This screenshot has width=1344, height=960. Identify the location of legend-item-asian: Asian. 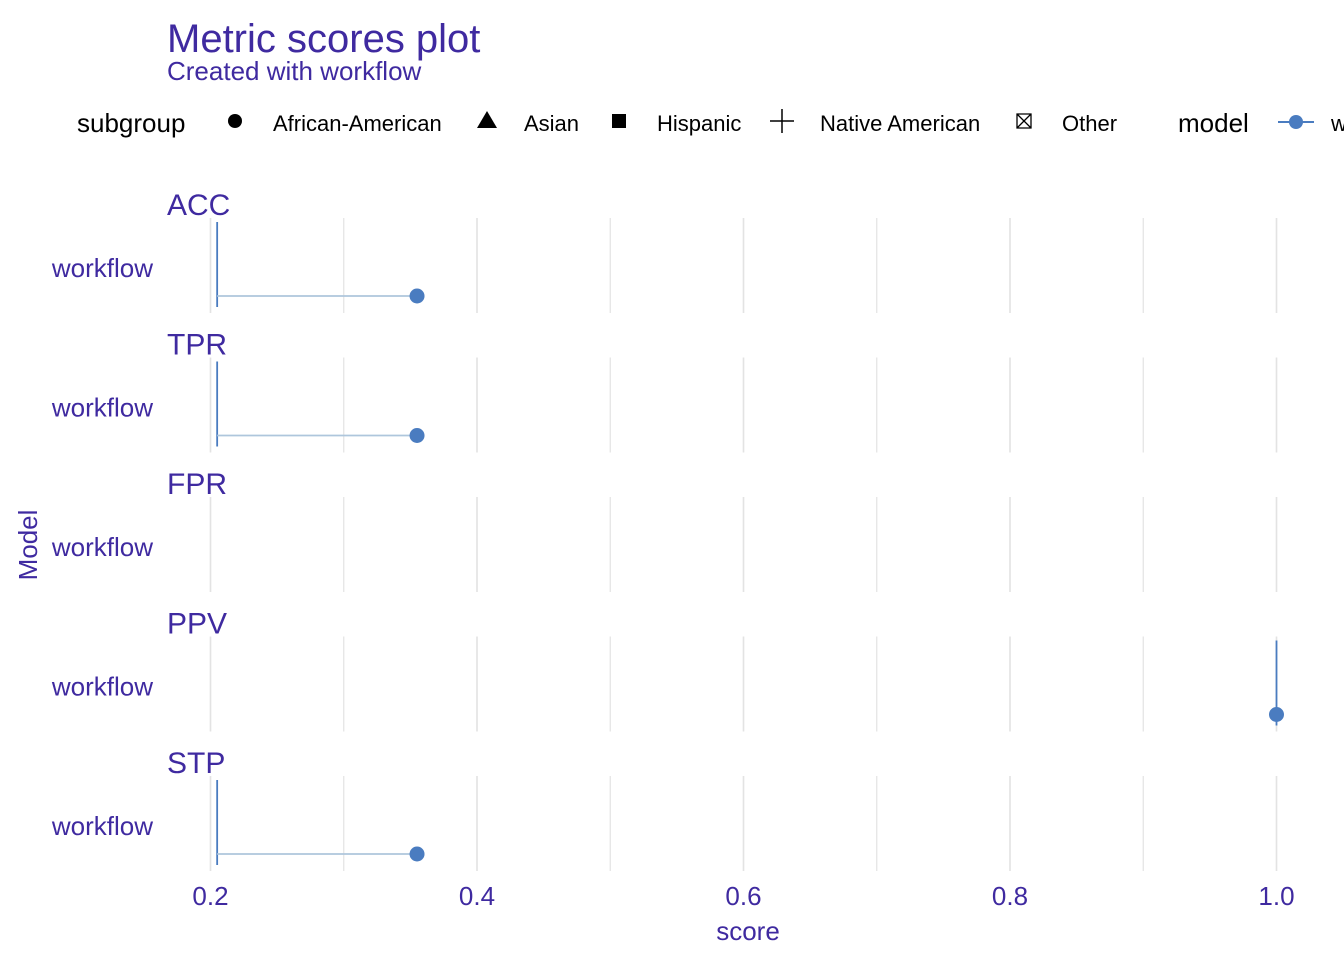
(528, 123).